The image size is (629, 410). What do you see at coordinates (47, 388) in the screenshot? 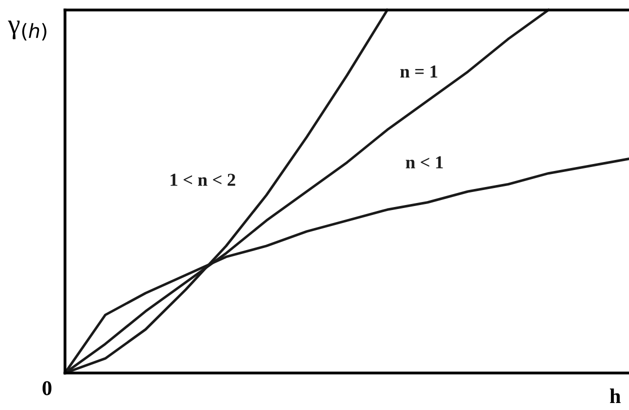
I see `text: 0` at bounding box center [47, 388].